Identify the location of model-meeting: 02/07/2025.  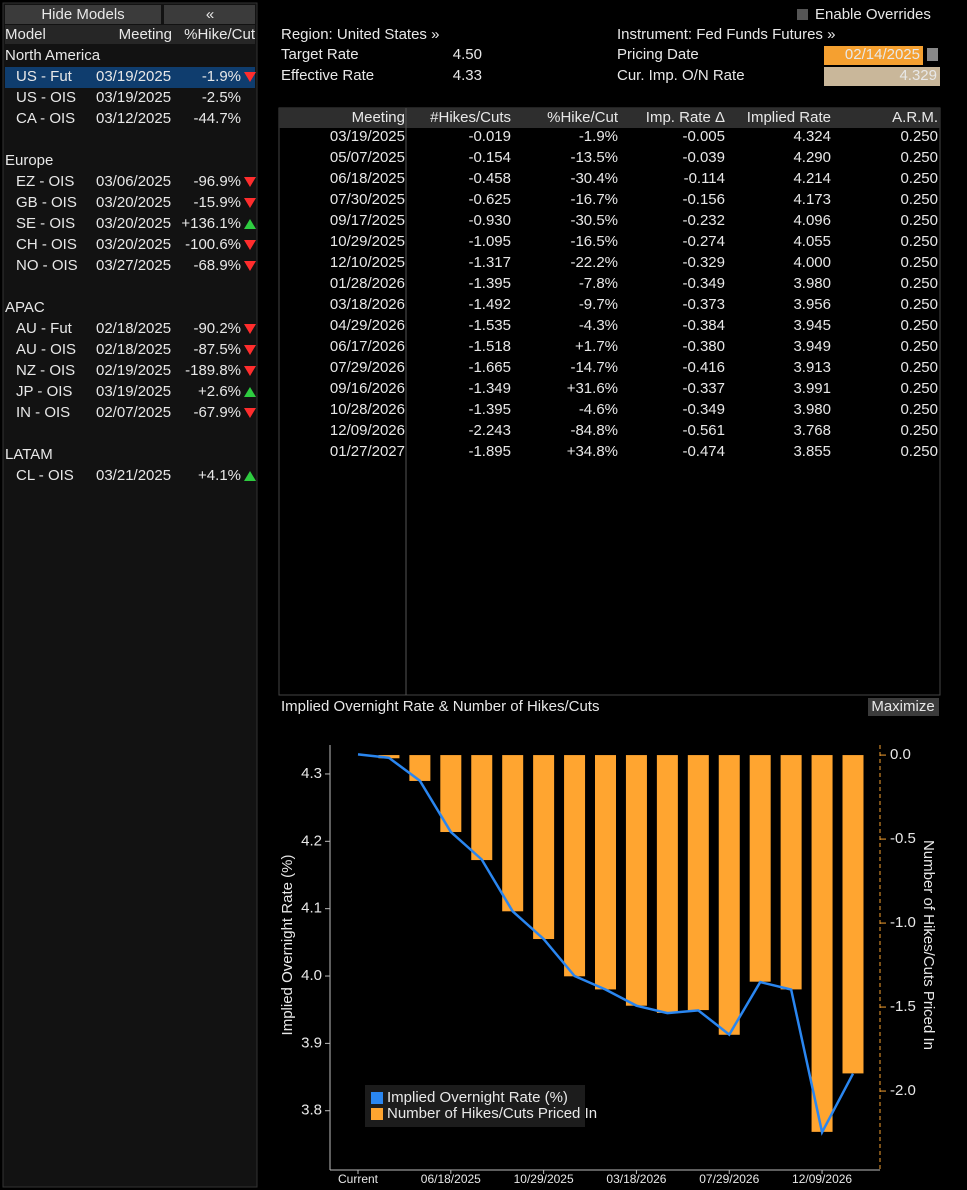
(133, 412).